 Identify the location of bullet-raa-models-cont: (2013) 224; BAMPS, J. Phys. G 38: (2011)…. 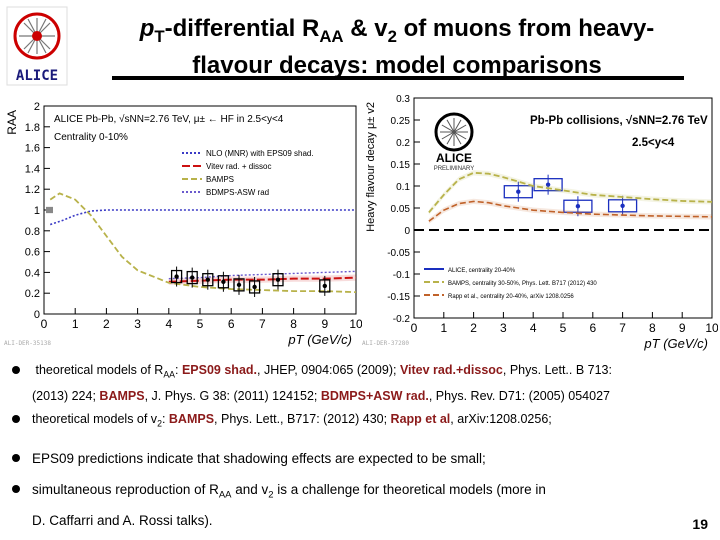
(321, 395).